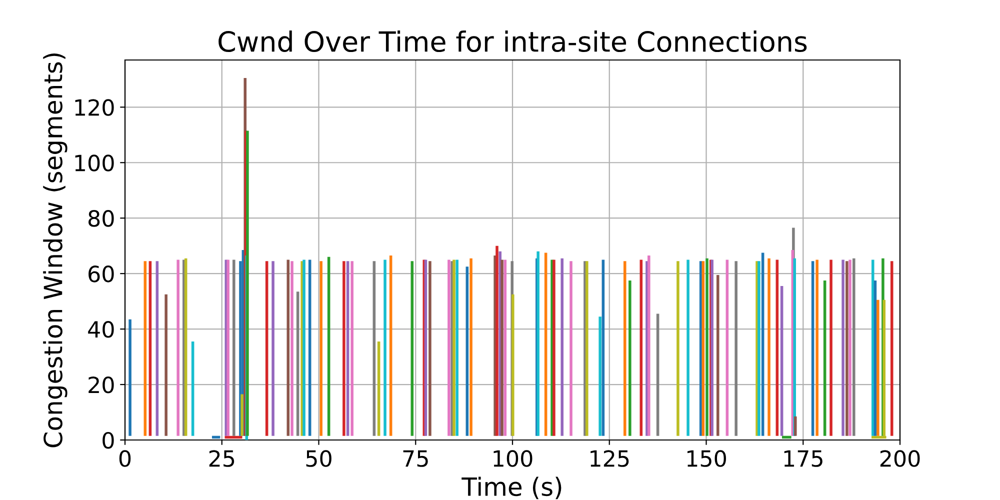 This screenshot has width=1000, height=500. Describe the element at coordinates (221, 458) in the screenshot. I see `x-tick-label: 25` at that location.